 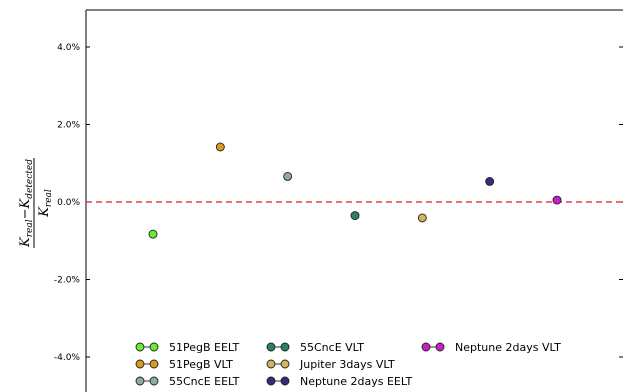 I want to click on legend-item: 55CncE VLT, so click(x=315, y=347).